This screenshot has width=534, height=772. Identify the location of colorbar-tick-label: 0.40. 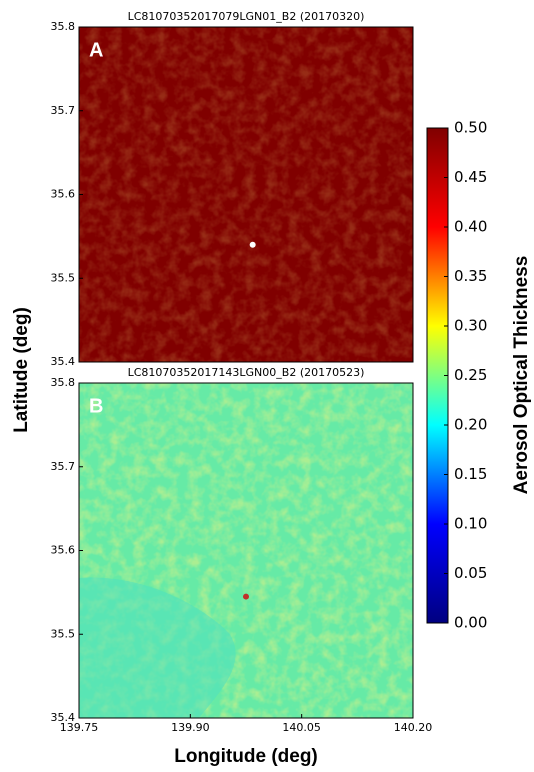
(470, 227).